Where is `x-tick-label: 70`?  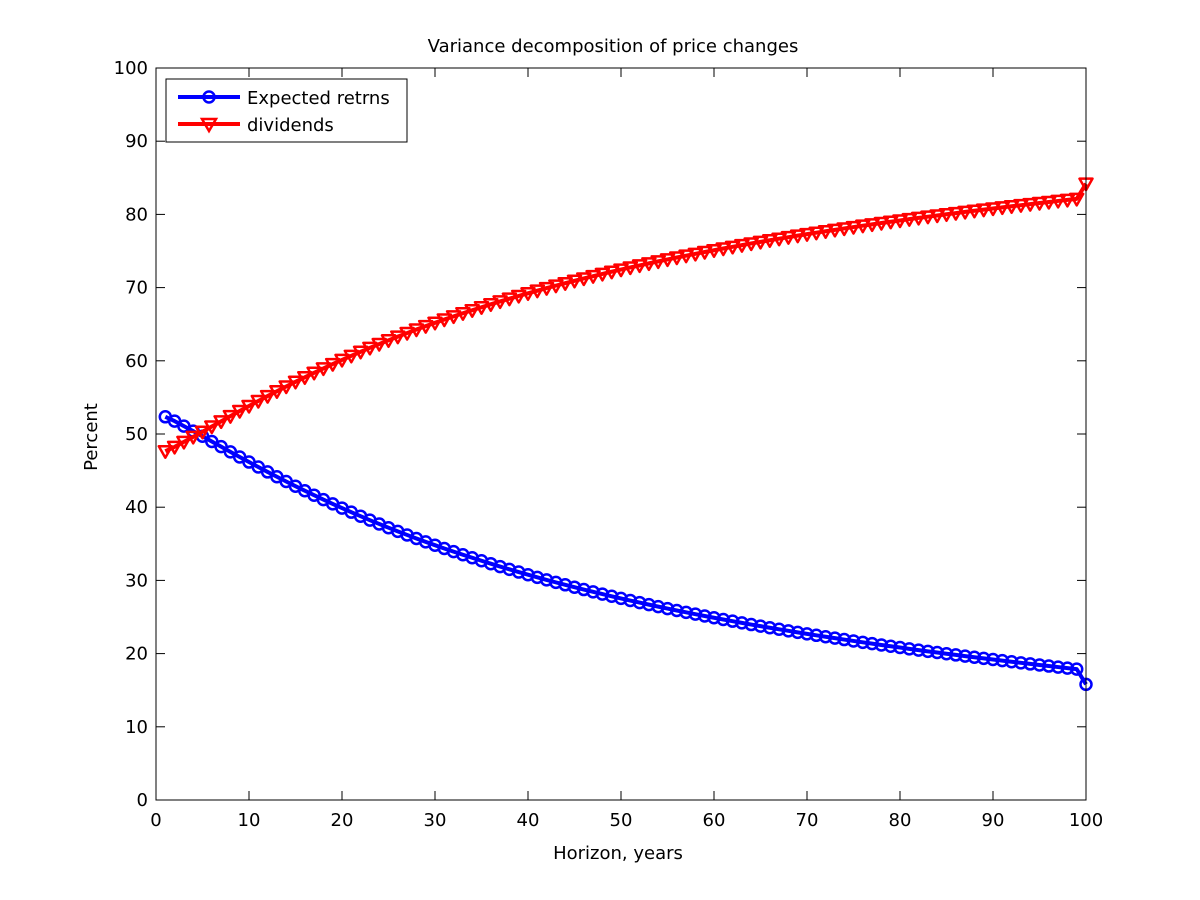 x-tick-label: 70 is located at coordinates (807, 820).